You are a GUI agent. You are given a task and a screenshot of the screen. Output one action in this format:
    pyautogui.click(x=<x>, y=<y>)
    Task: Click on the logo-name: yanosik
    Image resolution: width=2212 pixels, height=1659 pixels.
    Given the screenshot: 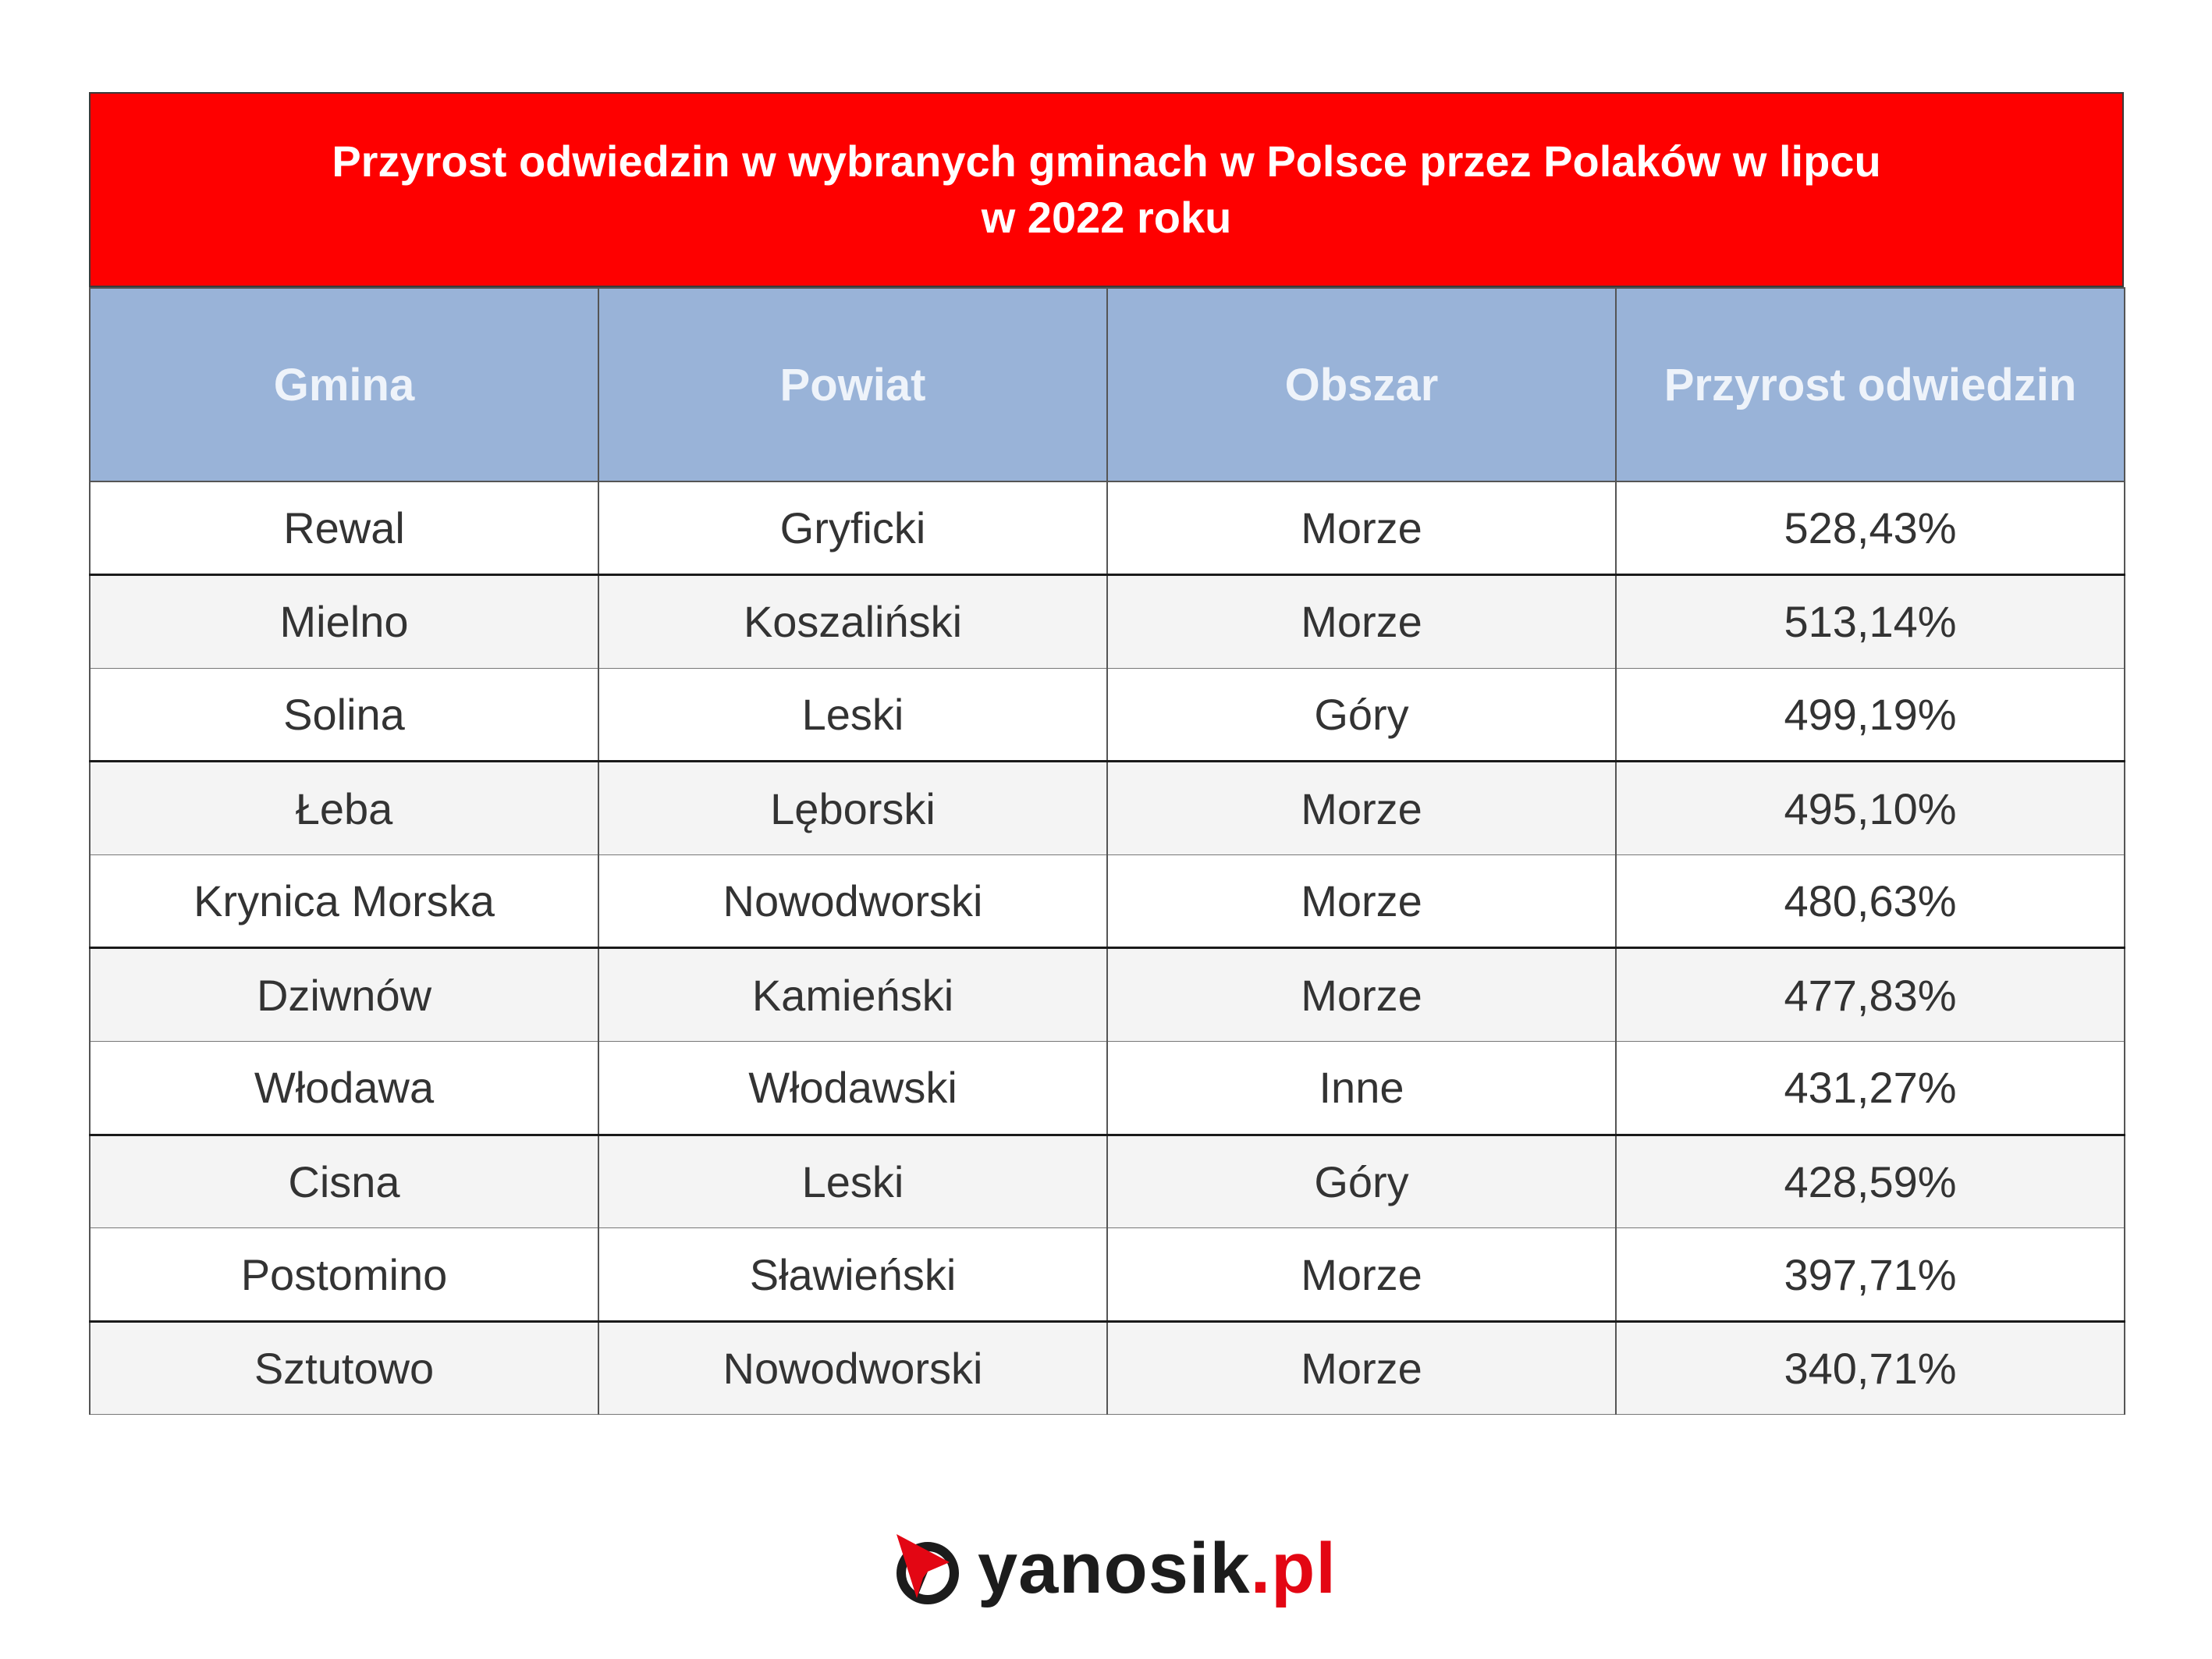 What is the action you would take?
    pyautogui.click(x=1114, y=1568)
    